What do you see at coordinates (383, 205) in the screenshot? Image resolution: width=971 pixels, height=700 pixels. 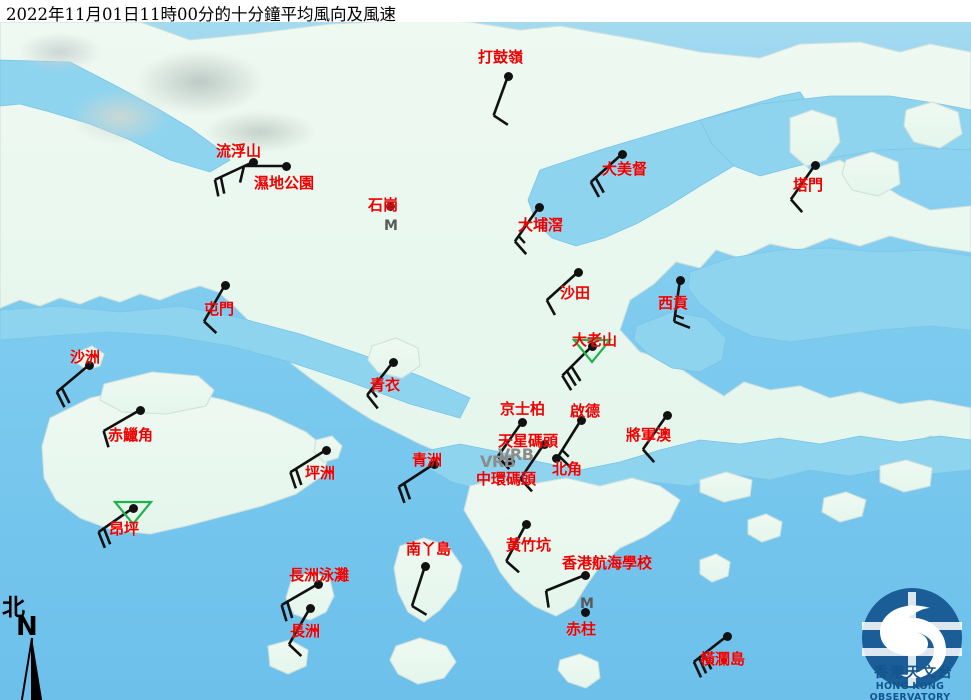 I see `station-label: 石崗` at bounding box center [383, 205].